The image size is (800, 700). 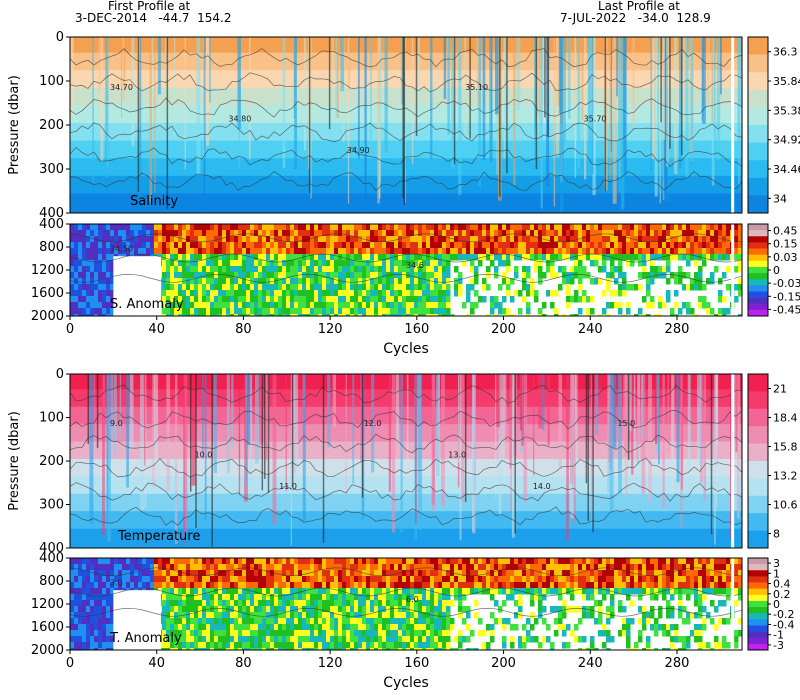 What do you see at coordinates (51, 461) in the screenshot?
I see `y-tick-label: 200` at bounding box center [51, 461].